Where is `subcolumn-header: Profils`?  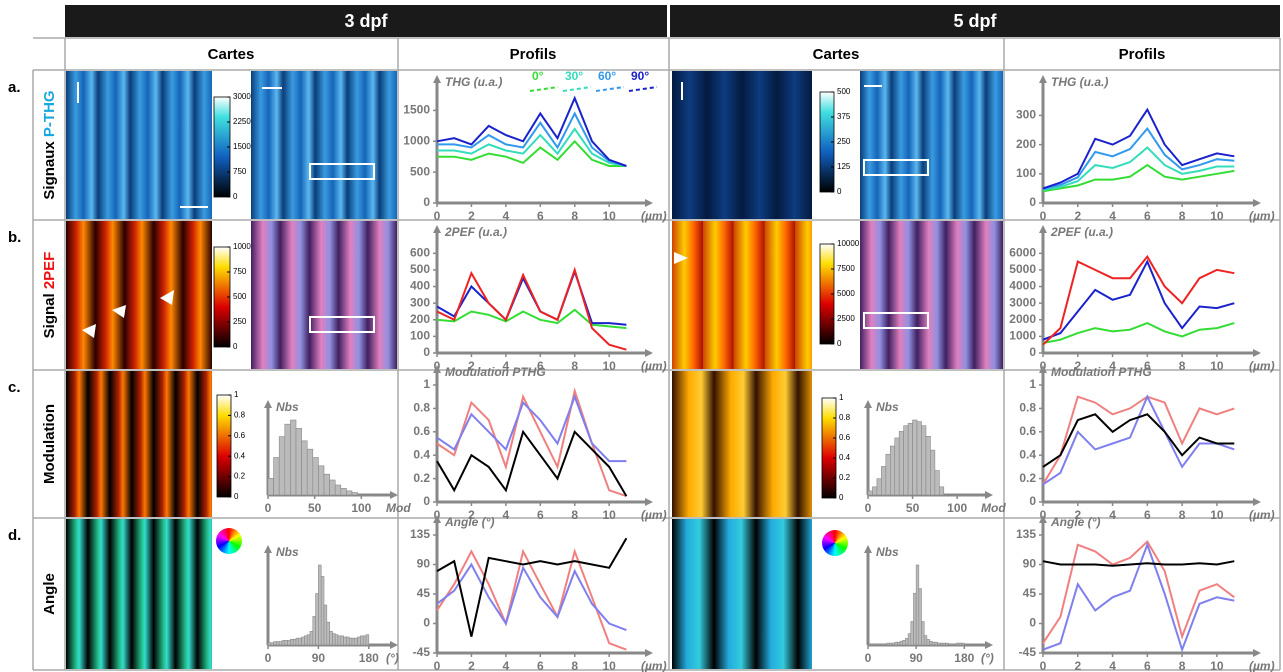 subcolumn-header: Profils is located at coordinates (1142, 54).